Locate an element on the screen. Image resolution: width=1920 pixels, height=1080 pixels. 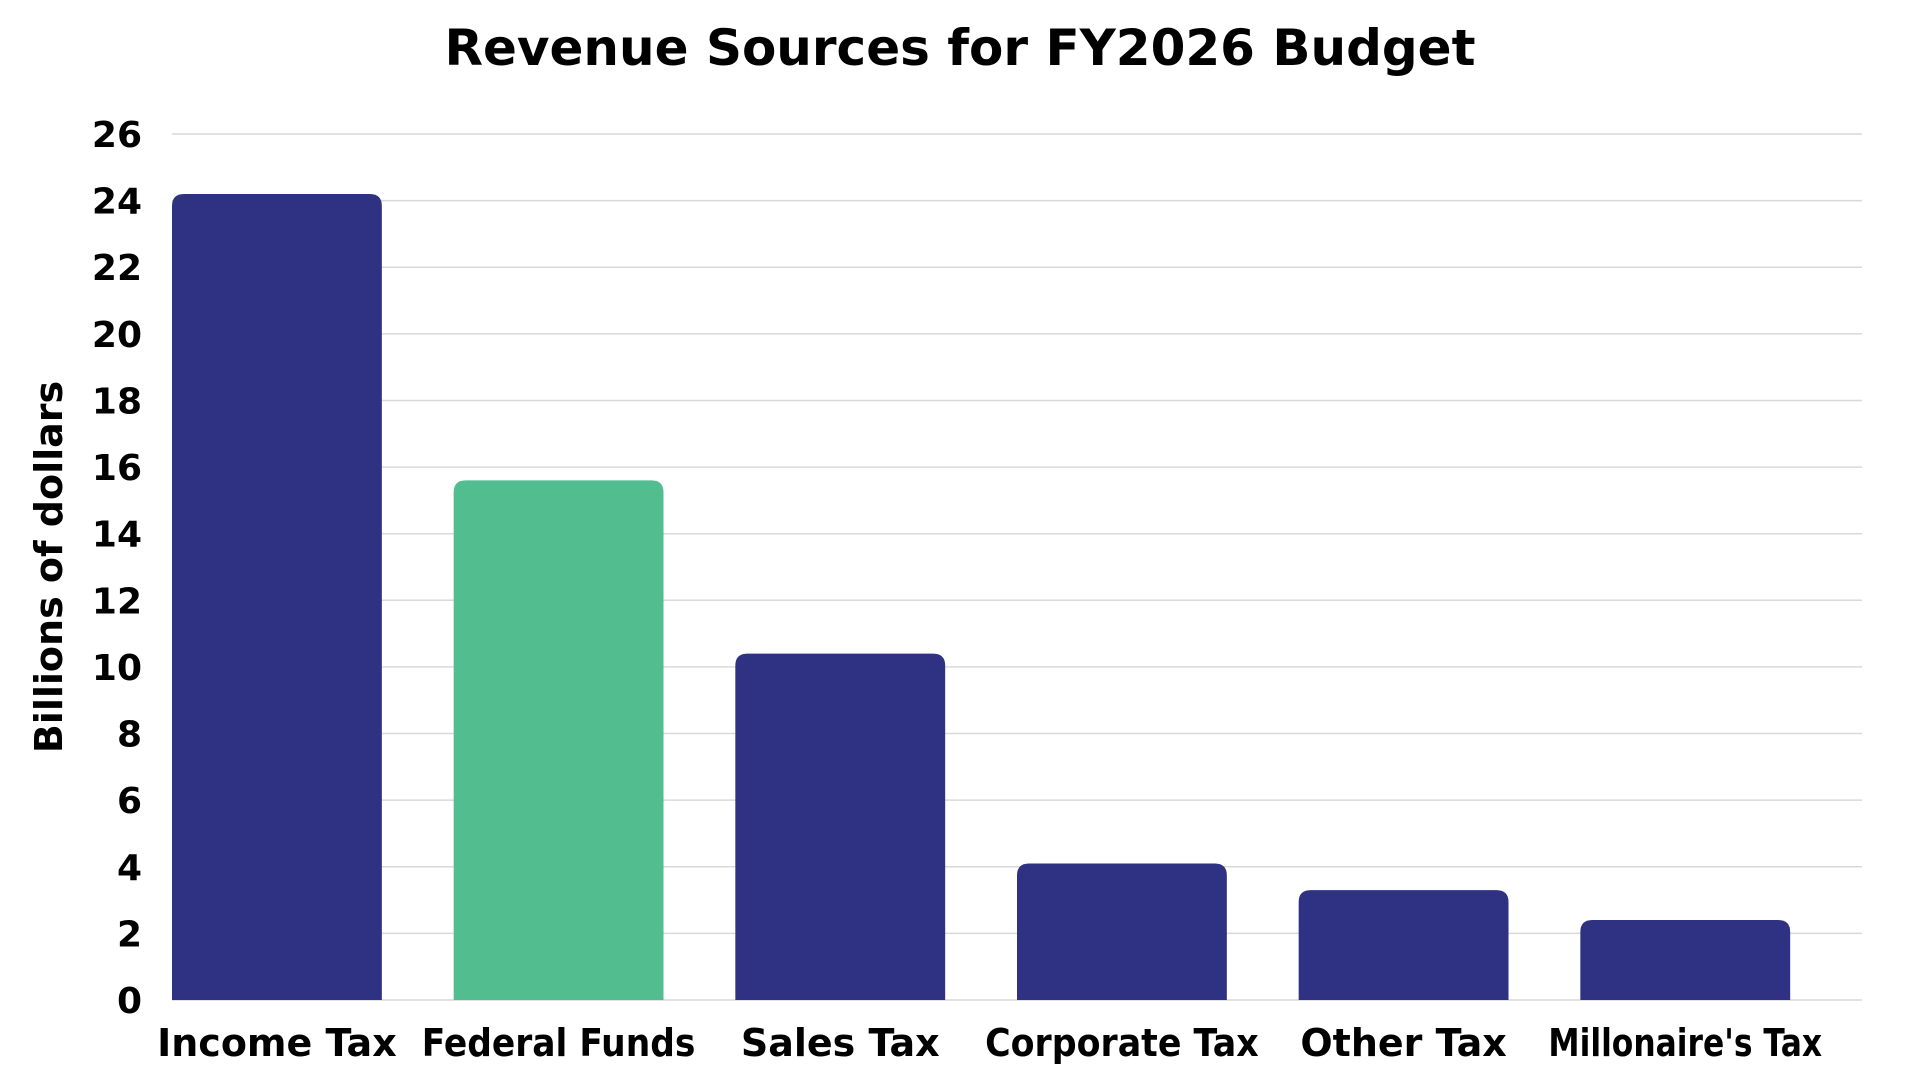
bar-sales-tax is located at coordinates (840, 826).